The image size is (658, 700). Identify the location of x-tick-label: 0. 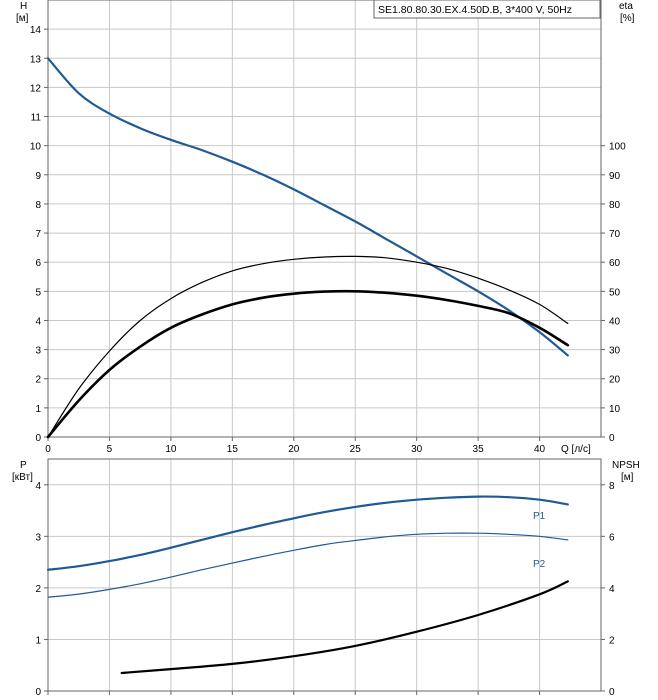
(48, 449).